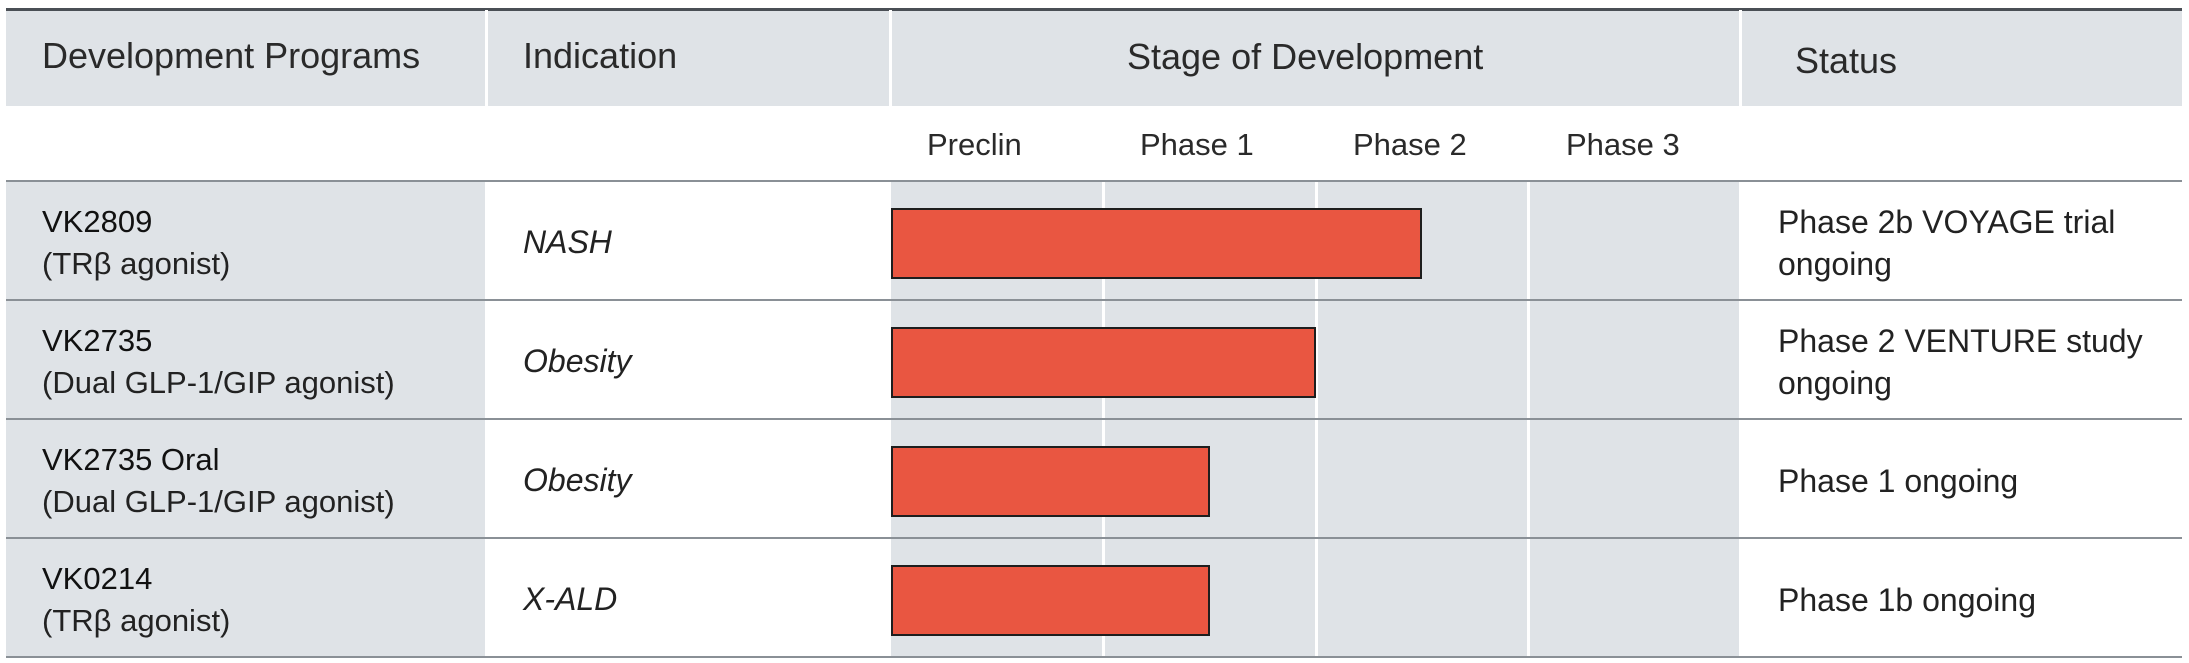 Image resolution: width=2189 pixels, height=663 pixels. Describe the element at coordinates (1947, 243) in the screenshot. I see `status: Phase 2b VOYAGE trial ongoing` at that location.